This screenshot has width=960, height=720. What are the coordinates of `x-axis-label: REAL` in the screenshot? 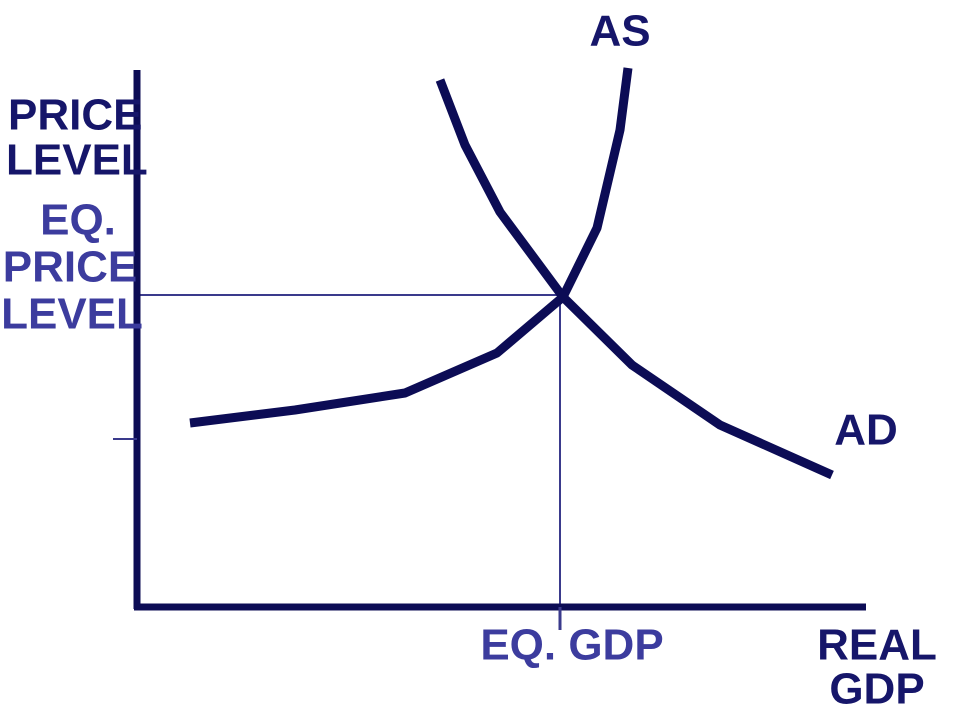 It's located at (877, 645).